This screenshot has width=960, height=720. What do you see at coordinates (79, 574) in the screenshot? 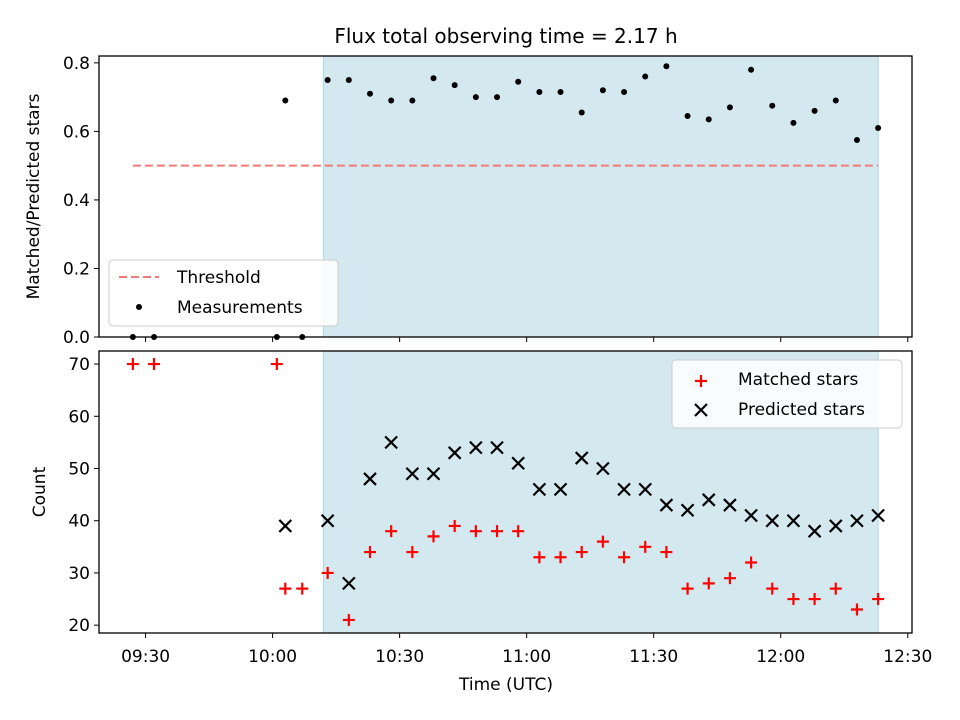
I see `count-y-tick-label: 30` at bounding box center [79, 574].